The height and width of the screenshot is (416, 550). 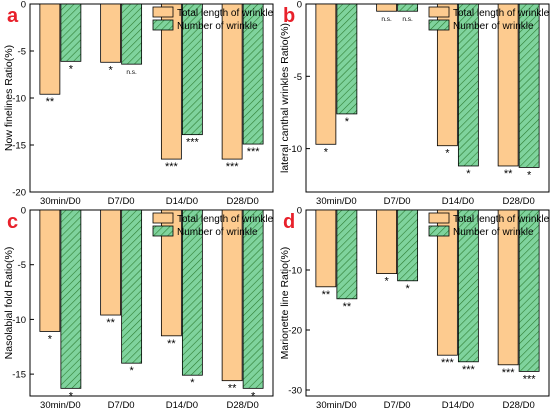 I want to click on panel-letter: b, so click(x=289, y=16).